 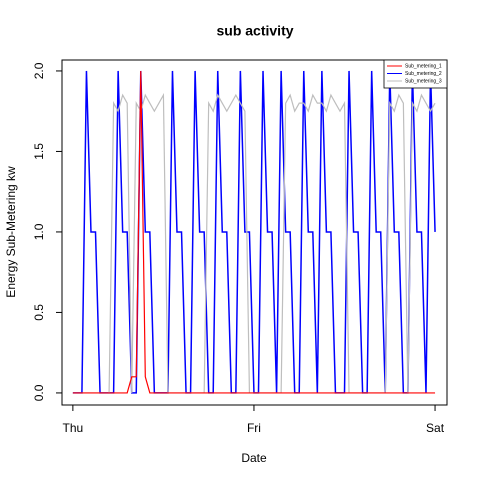 I want to click on y-tick-label: 0.5, so click(x=39, y=312).